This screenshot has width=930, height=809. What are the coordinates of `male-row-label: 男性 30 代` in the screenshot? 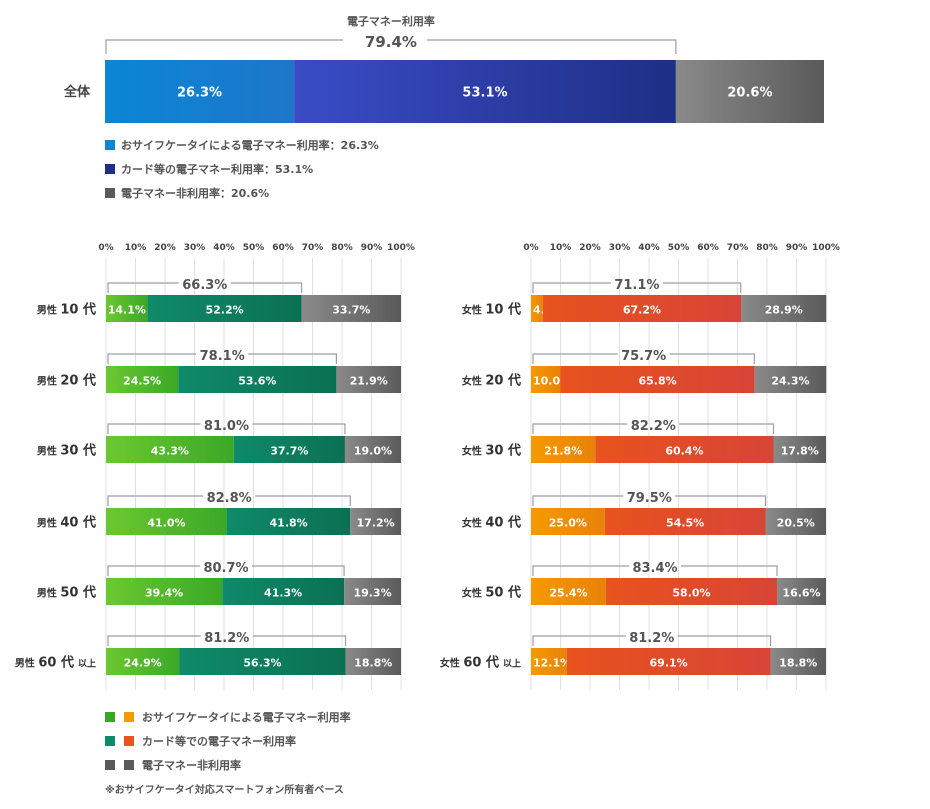 It's located at (66, 451).